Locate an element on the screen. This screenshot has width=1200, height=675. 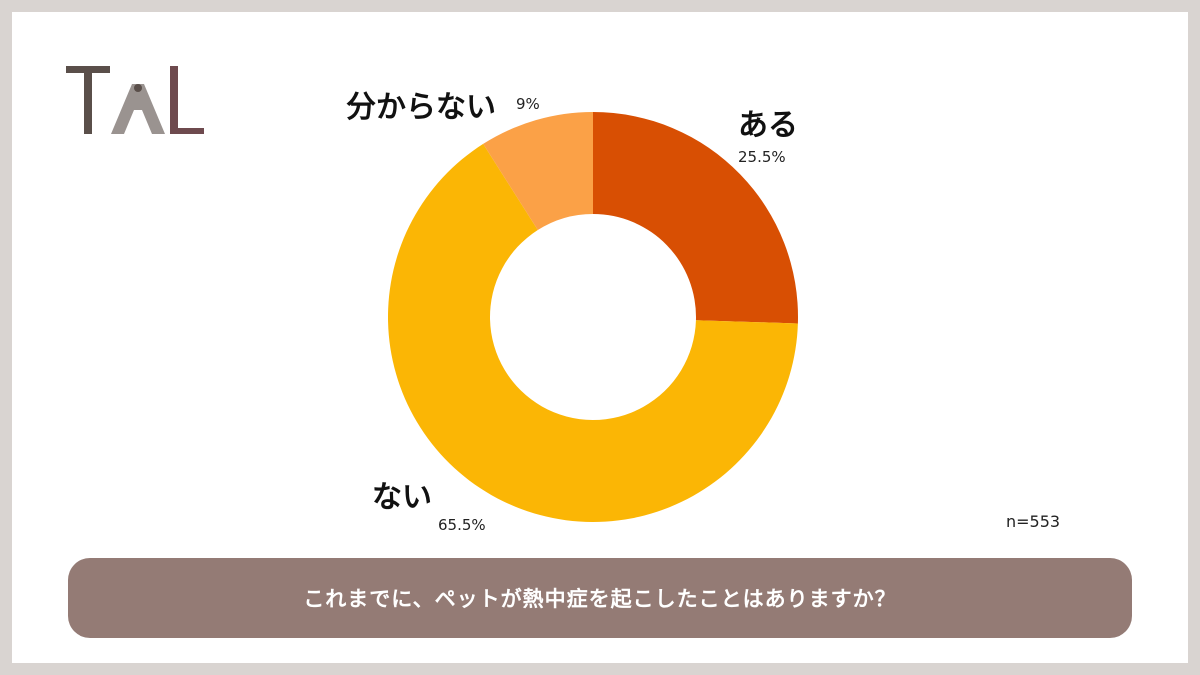
slice-label-wakaranai: 分からない is located at coordinates (421, 107).